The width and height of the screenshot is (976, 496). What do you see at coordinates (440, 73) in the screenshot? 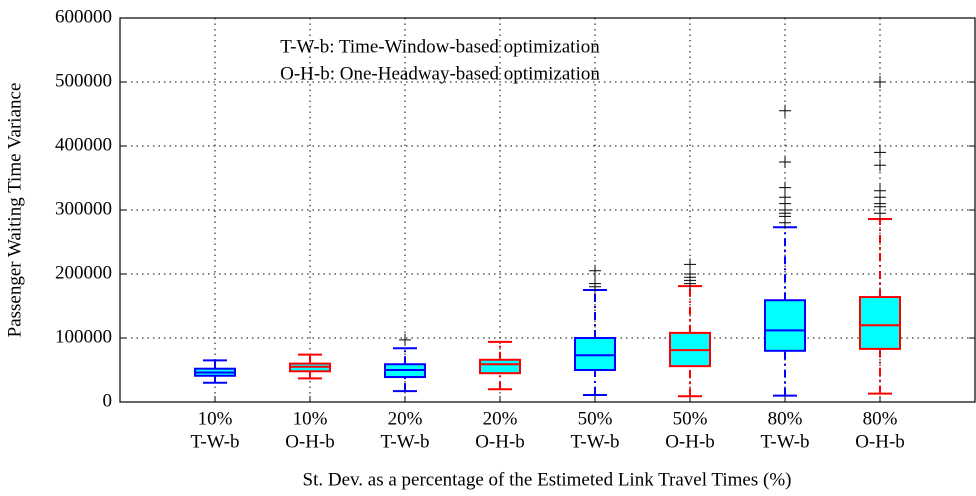
I see `annotation: O-H-b: One-Headway-based optimization` at bounding box center [440, 73].